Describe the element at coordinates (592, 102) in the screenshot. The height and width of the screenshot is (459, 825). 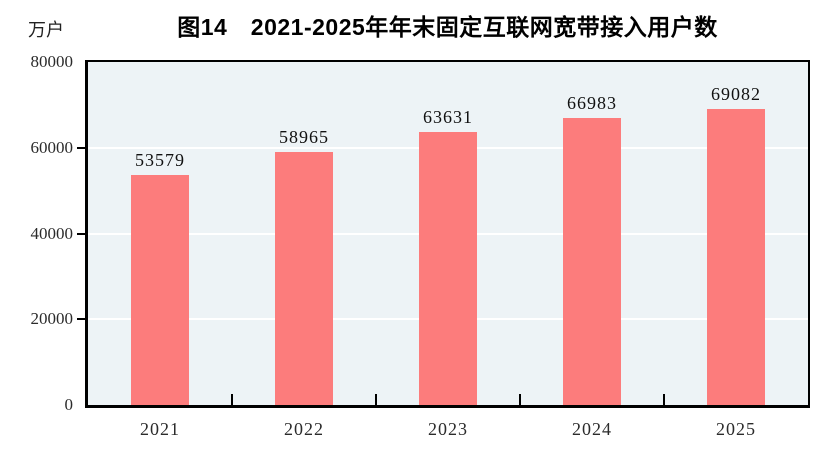
I see `bar-value-label: 66983` at that location.